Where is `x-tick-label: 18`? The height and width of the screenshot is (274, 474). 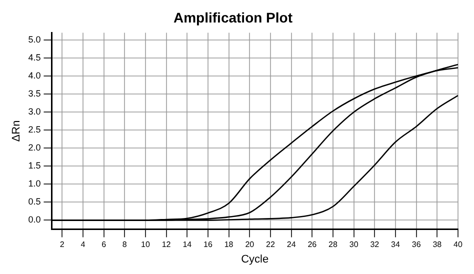
x-tick-label: 18 is located at coordinates (229, 245).